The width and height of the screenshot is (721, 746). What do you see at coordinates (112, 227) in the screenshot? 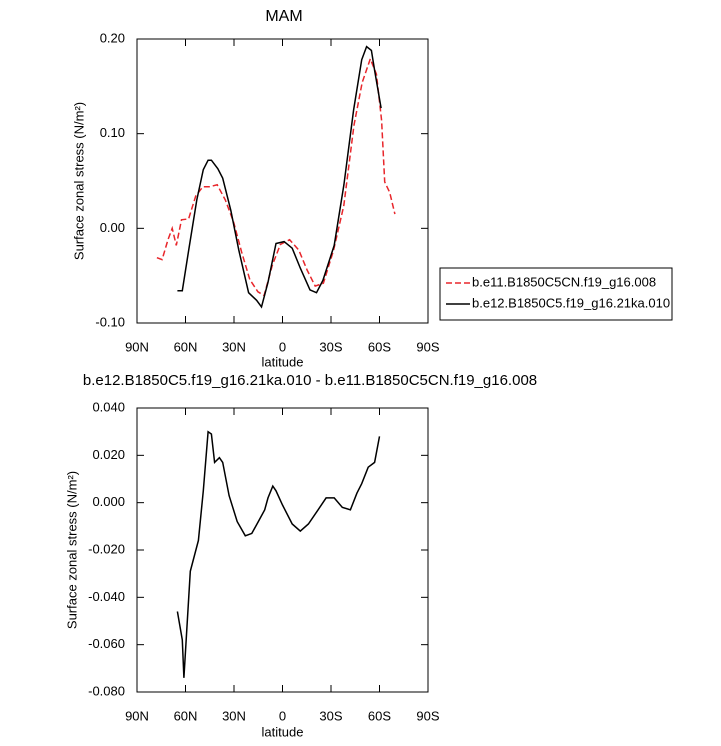
I see `y-tick-label: 0.00` at bounding box center [112, 227].